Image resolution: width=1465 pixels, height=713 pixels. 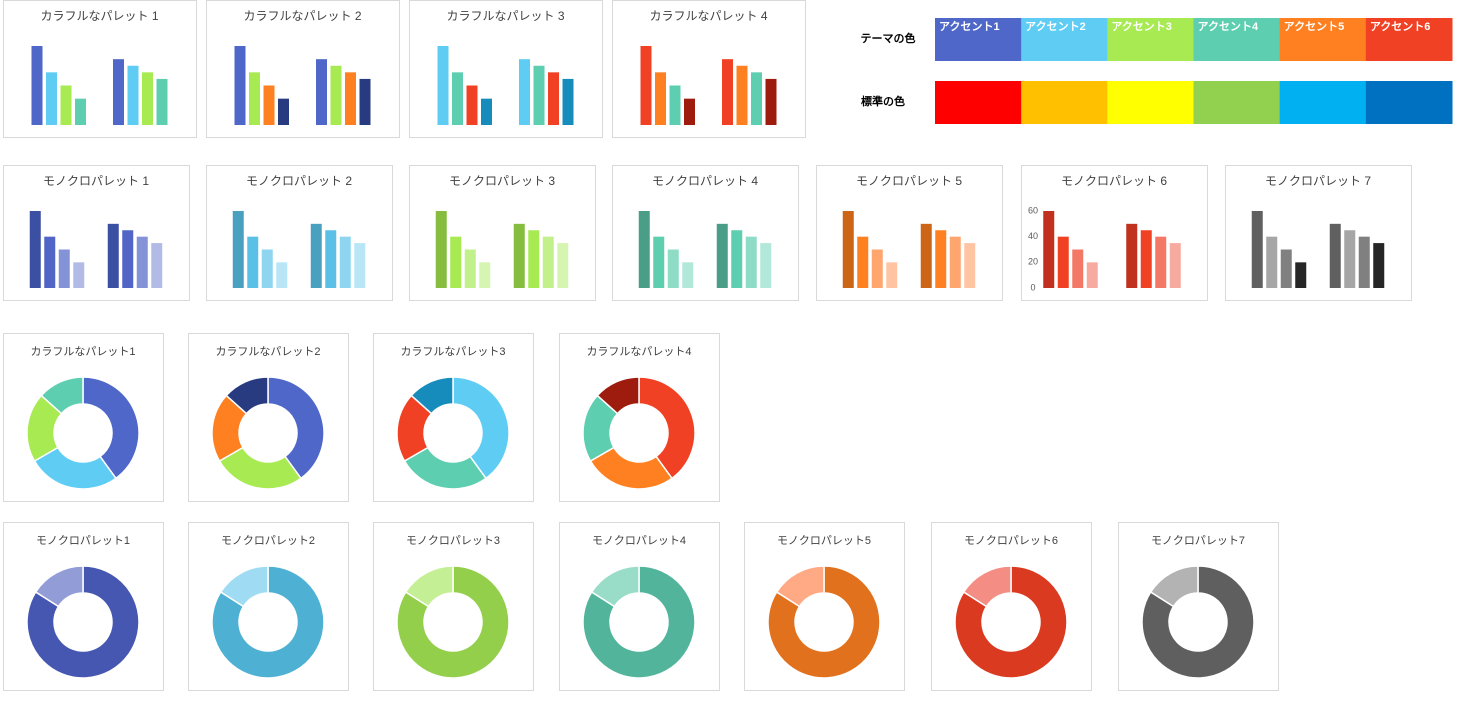 What do you see at coordinates (978, 102) in the screenshot?
I see `standard-swatch` at bounding box center [978, 102].